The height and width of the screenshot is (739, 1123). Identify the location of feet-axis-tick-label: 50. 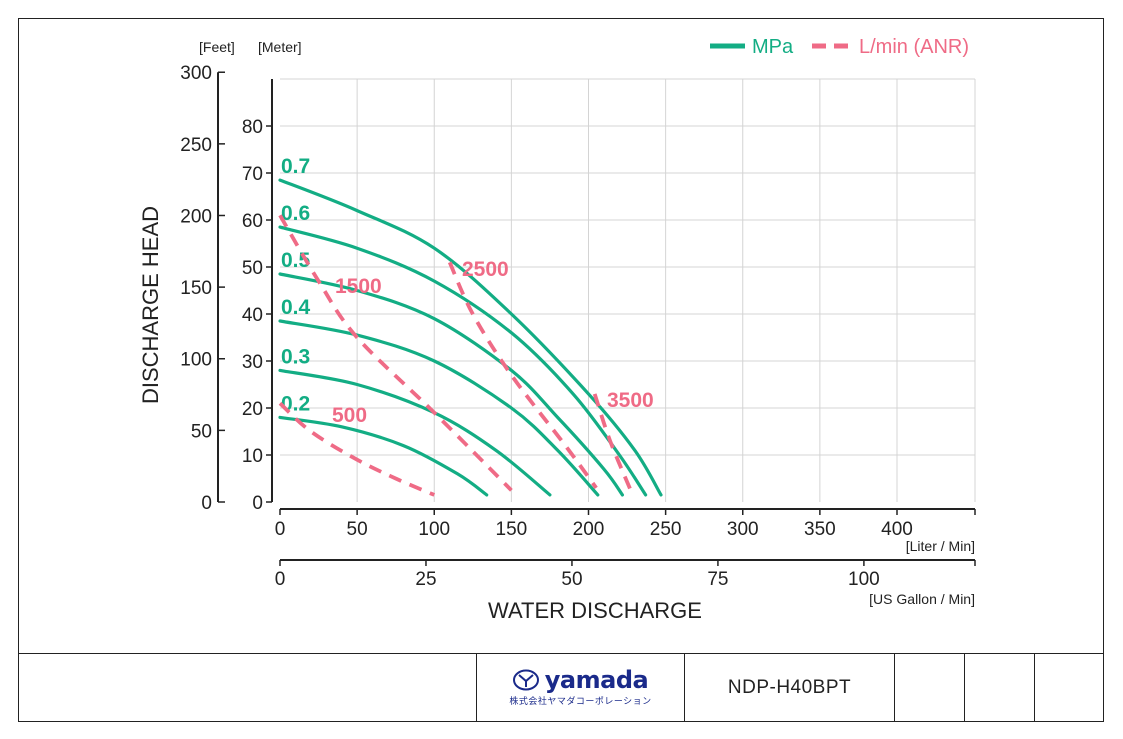
(201, 431).